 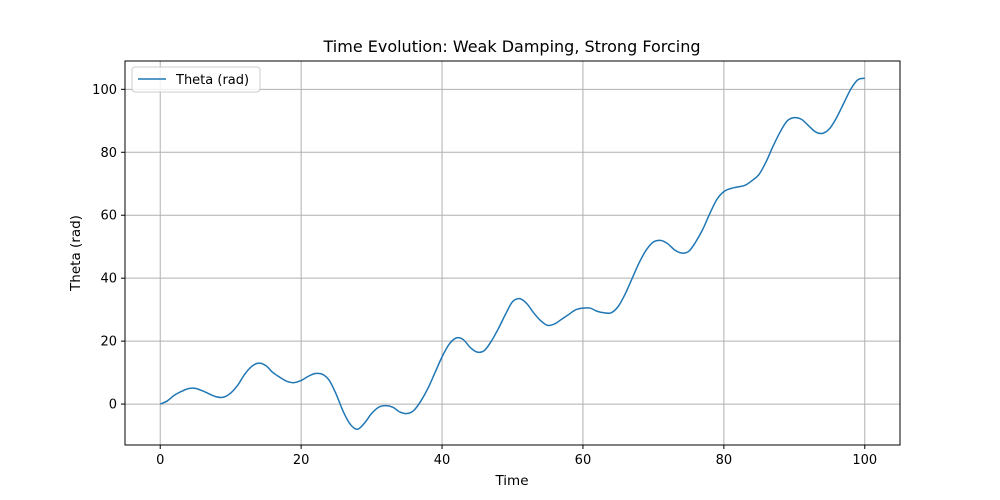 What do you see at coordinates (511, 481) in the screenshot?
I see `x-axis-label: Time` at bounding box center [511, 481].